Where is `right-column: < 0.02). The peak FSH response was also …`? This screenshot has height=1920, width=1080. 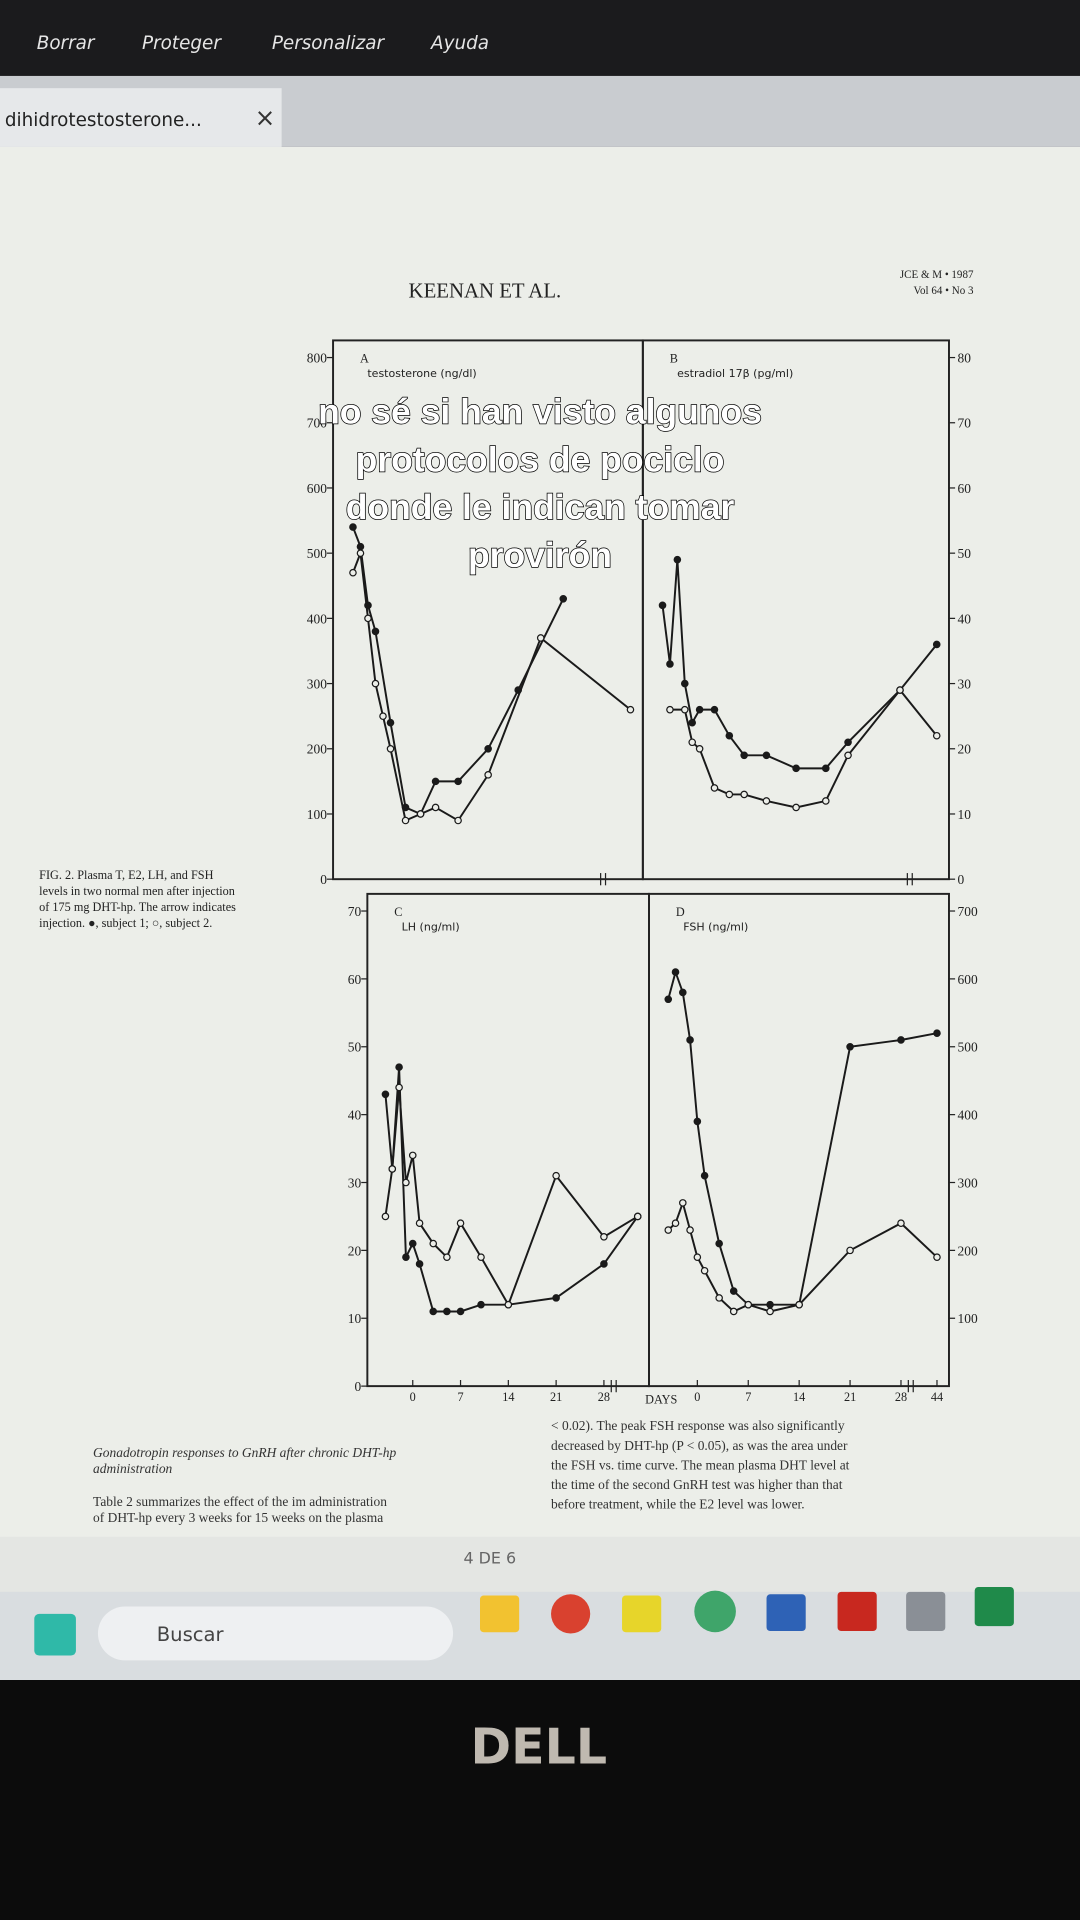
right-column: < 0.02). The peak FSH response was also … is located at coordinates (700, 1464).